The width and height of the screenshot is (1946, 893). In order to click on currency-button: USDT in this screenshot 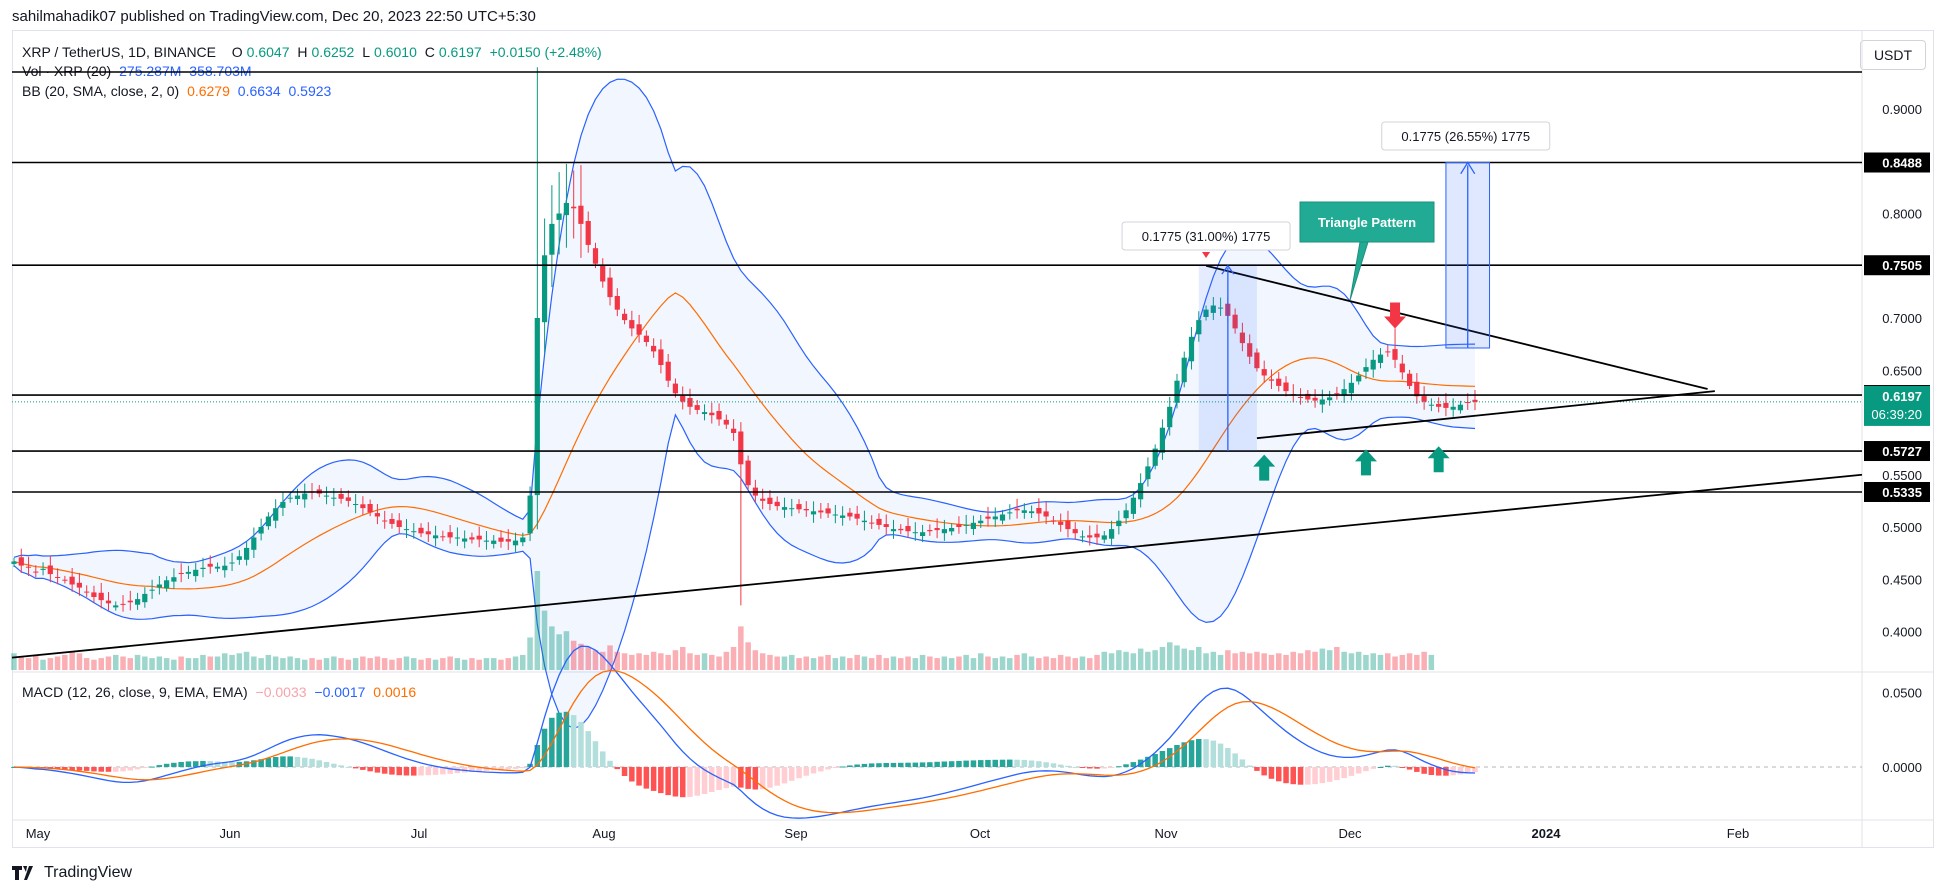, I will do `click(1893, 55)`.